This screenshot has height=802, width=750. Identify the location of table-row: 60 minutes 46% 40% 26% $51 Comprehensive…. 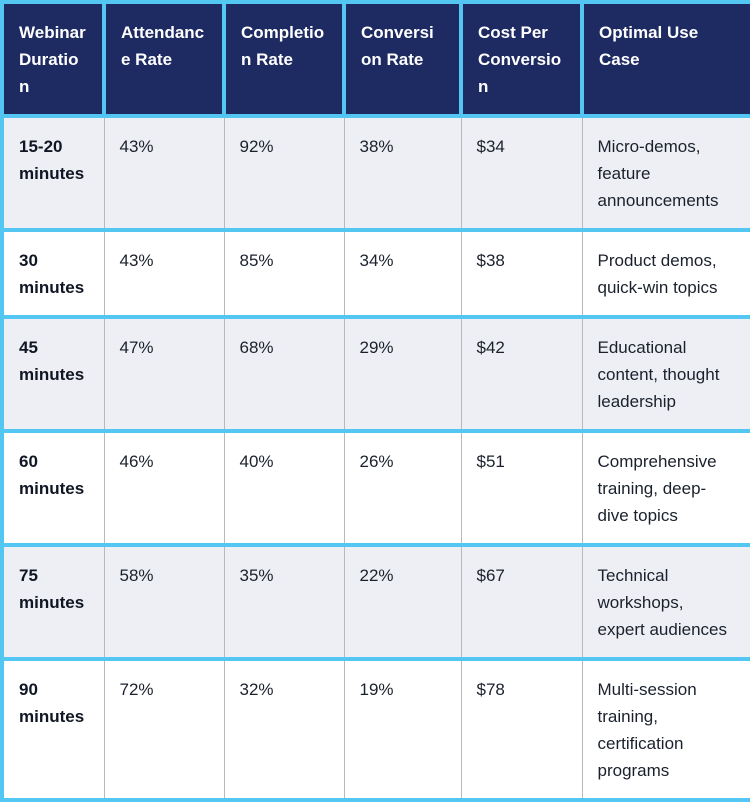
(376, 489).